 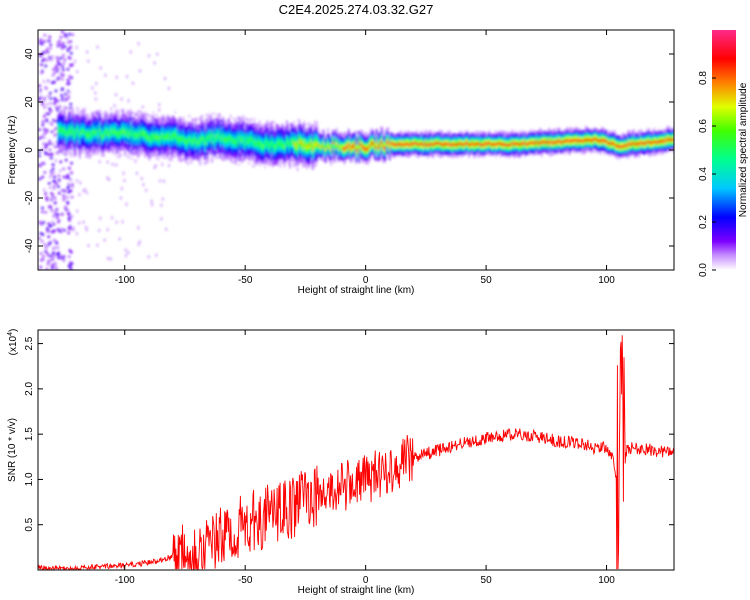 I want to click on y-tick-label: 2.5, so click(x=29, y=343).